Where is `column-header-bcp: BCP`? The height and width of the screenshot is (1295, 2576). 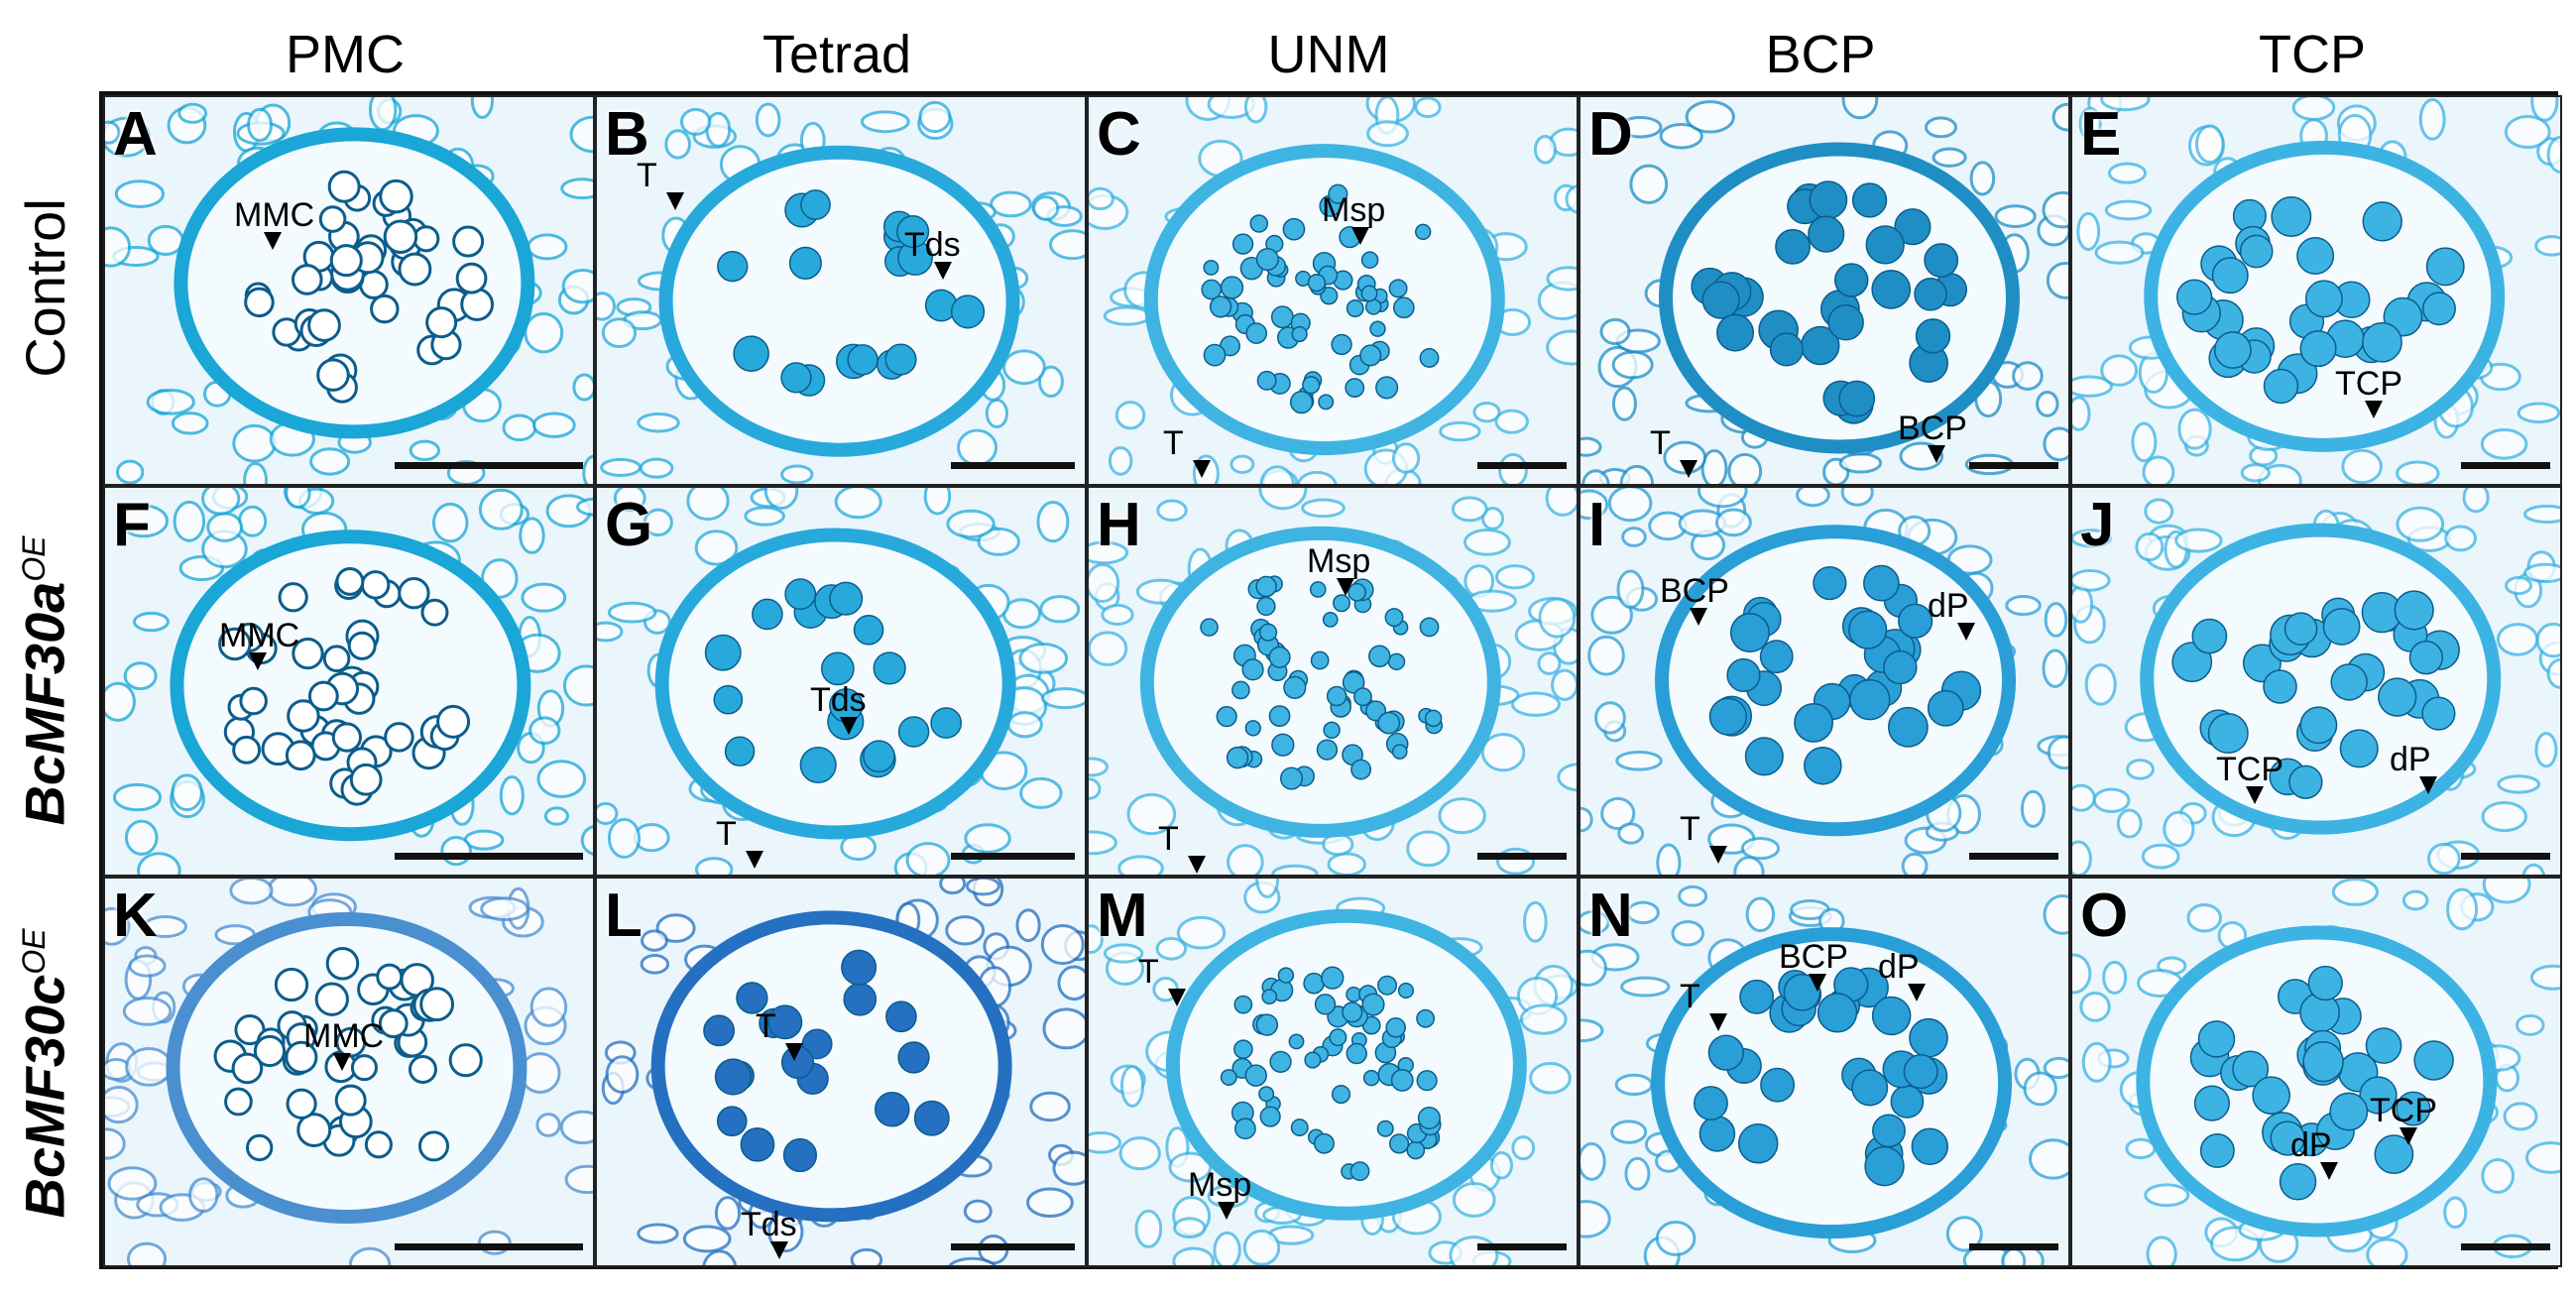
column-header-bcp: BCP is located at coordinates (1820, 55).